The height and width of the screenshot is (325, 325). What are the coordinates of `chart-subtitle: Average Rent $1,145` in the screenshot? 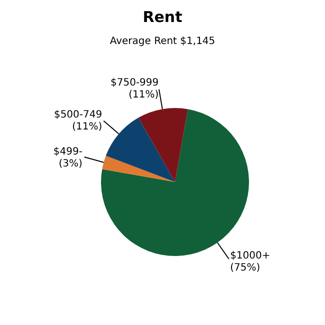 It's located at (162, 41).